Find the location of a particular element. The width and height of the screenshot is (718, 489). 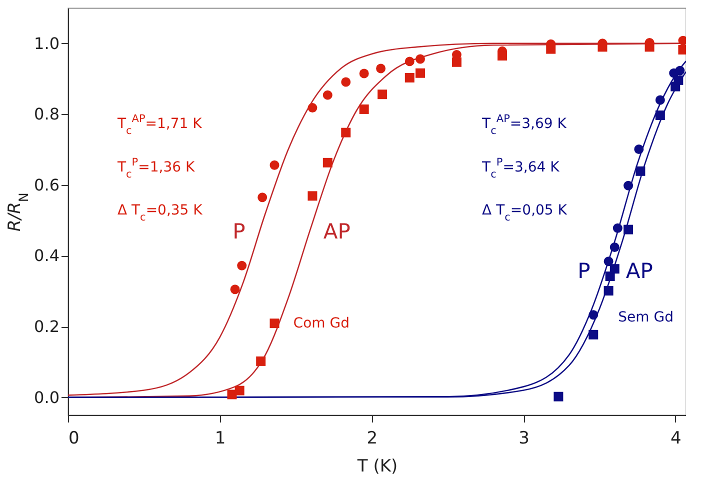

y-tick-label: 0.4 is located at coordinates (47, 256).